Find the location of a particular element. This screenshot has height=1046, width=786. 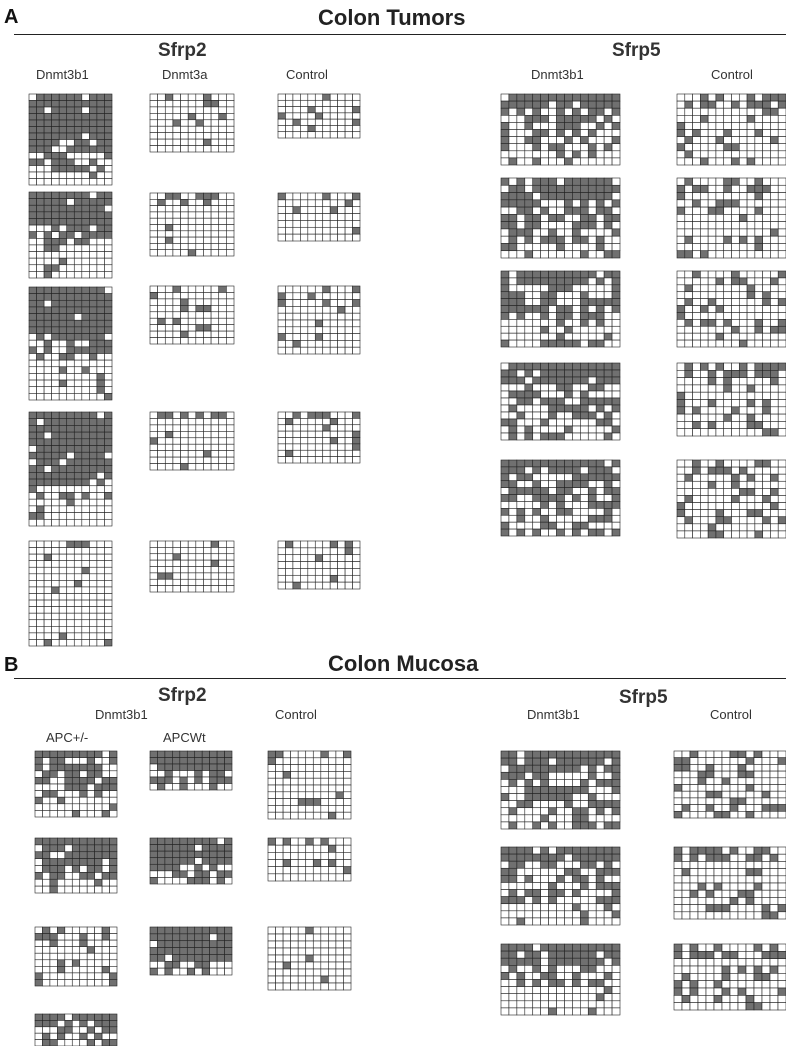

methylation-grid is located at coordinates (191, 770).